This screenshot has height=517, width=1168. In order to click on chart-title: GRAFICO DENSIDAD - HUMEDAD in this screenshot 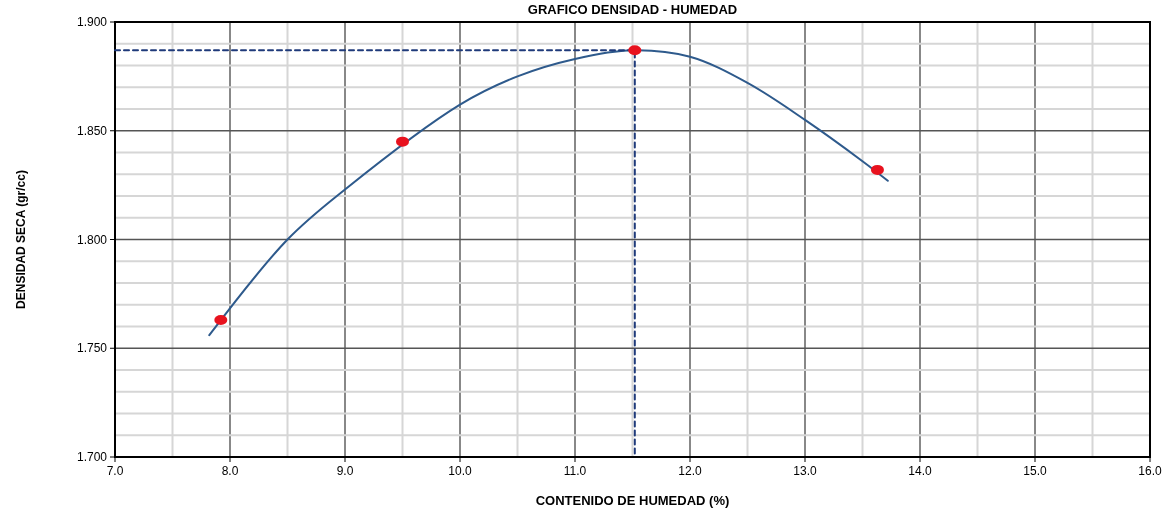, I will do `click(632, 9)`.